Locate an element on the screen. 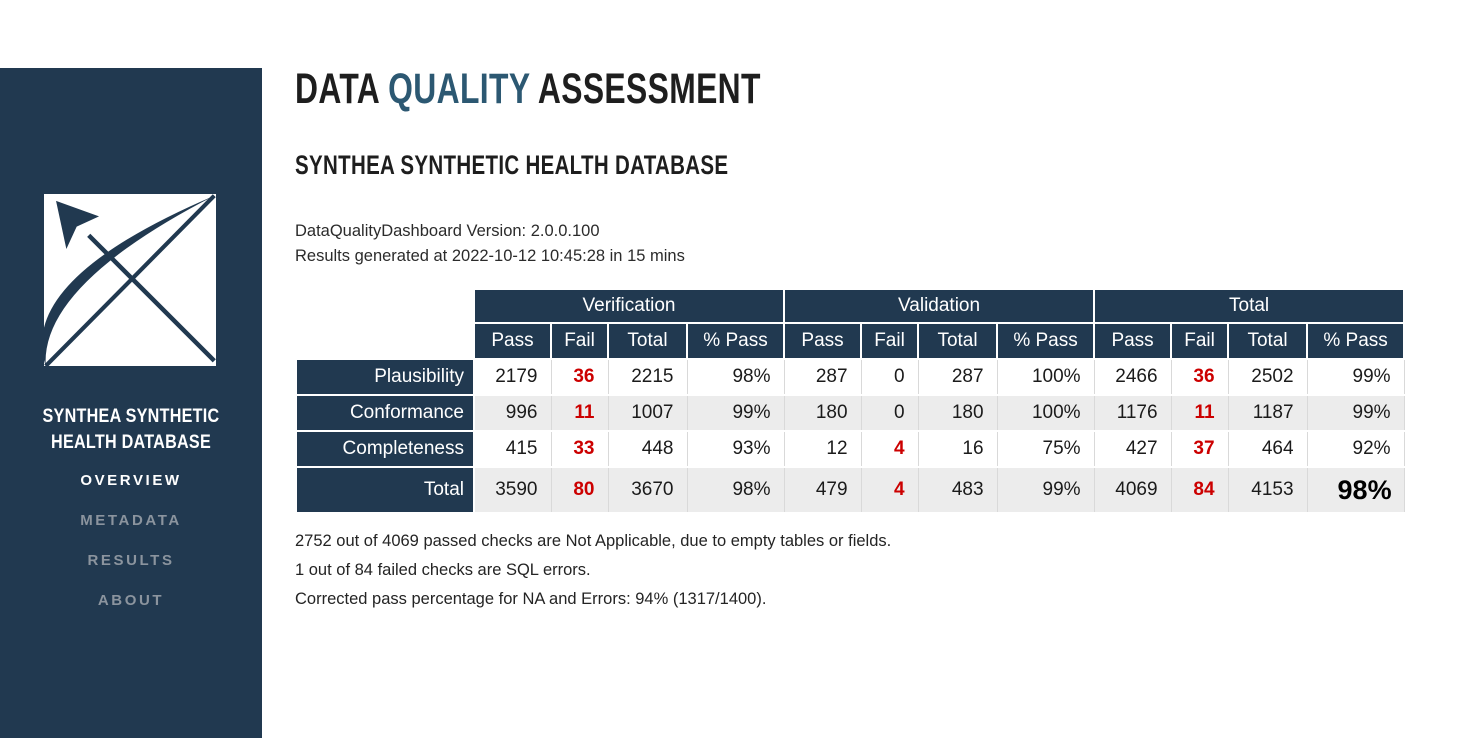 The image size is (1477, 738). sidebar-item-results: RESULTS is located at coordinates (131, 560).